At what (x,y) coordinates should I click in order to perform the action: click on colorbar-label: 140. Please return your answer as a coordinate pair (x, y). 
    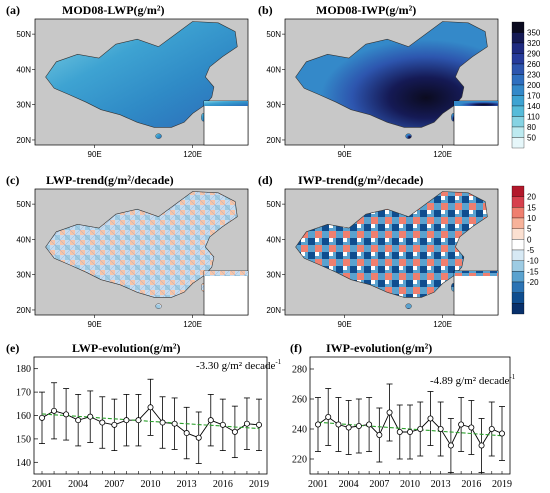
    Looking at the image, I should click on (534, 106).